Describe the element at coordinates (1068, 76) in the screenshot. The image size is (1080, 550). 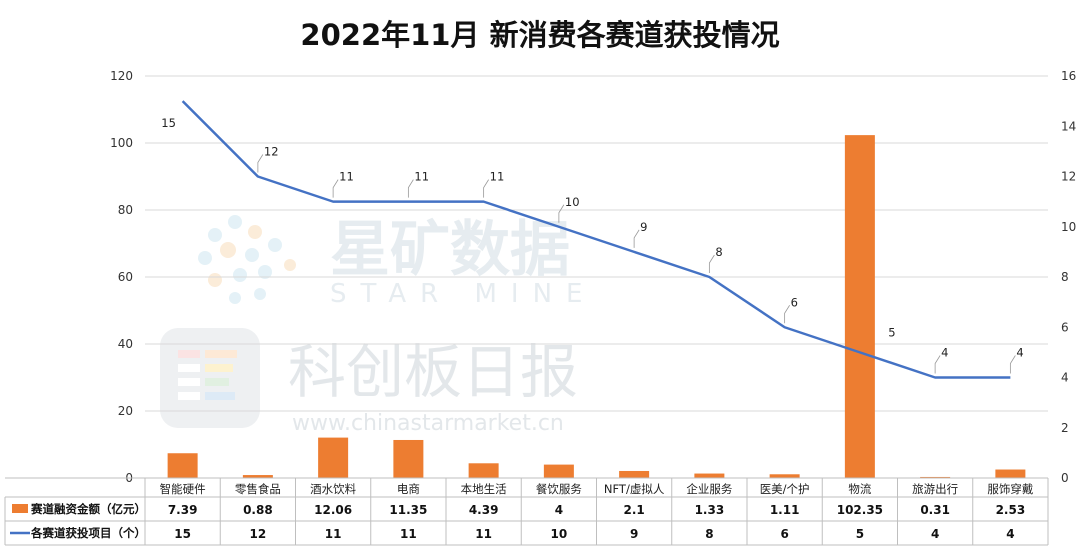
I see `y-right-tick-label: 16` at that location.